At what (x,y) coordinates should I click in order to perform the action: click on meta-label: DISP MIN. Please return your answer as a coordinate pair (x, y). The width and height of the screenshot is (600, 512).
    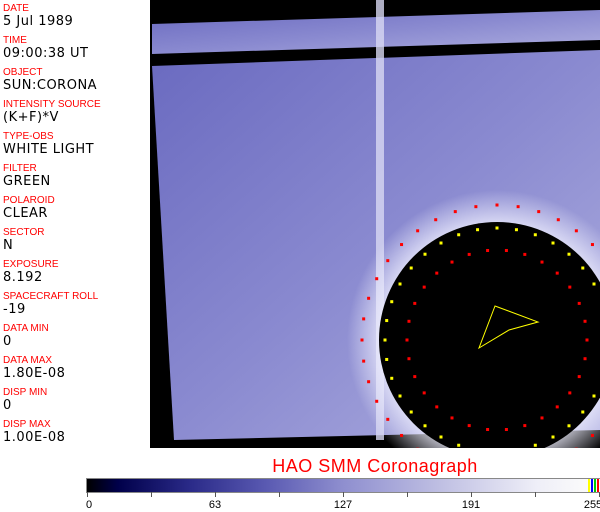
    Looking at the image, I should click on (25, 392).